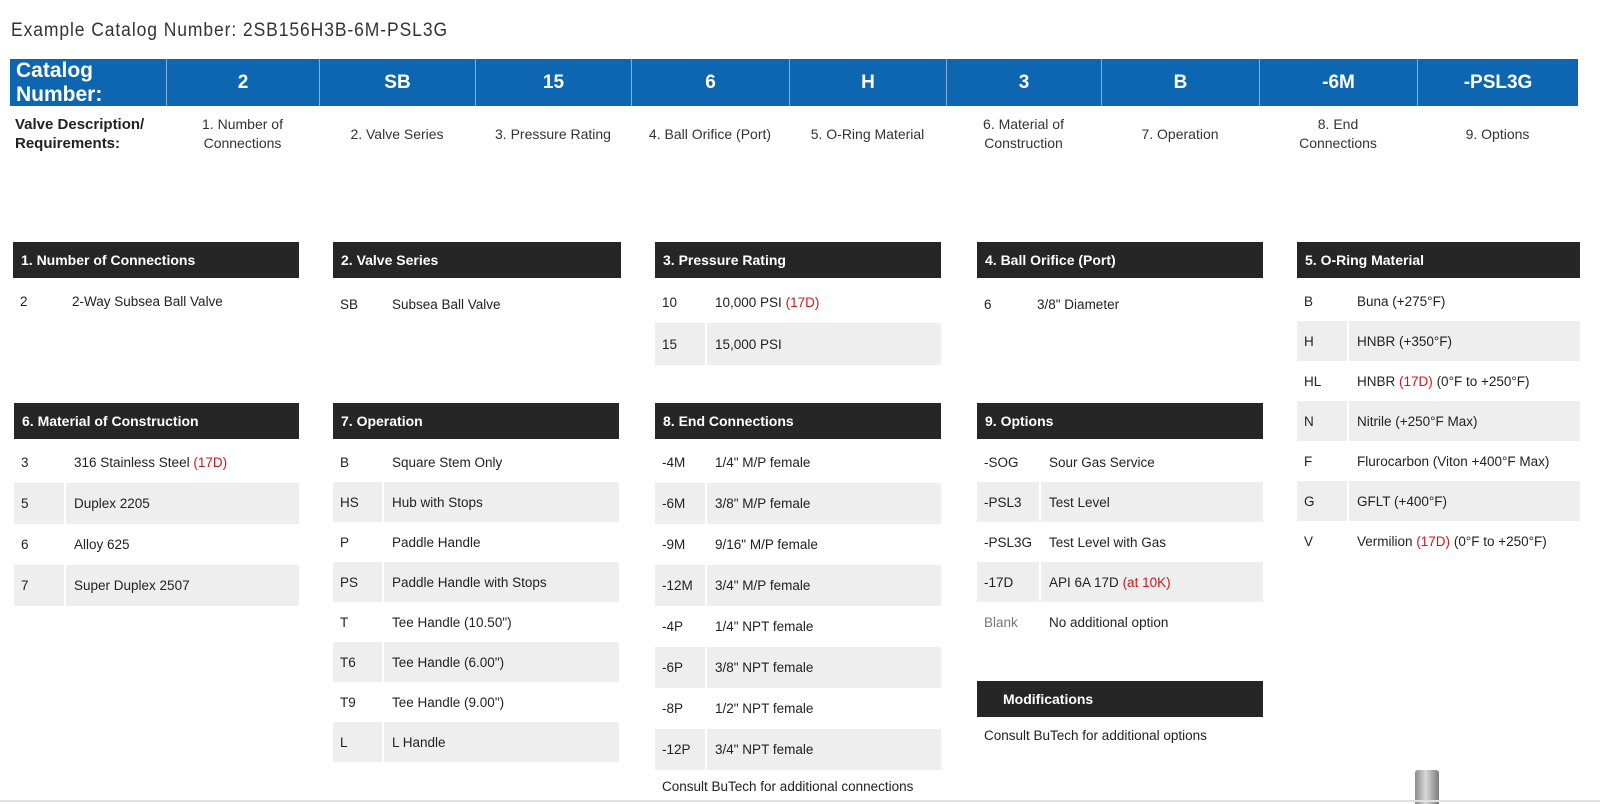  Describe the element at coordinates (1438, 260) in the screenshot. I see `oring-header: 5. O-Ring Material` at that location.